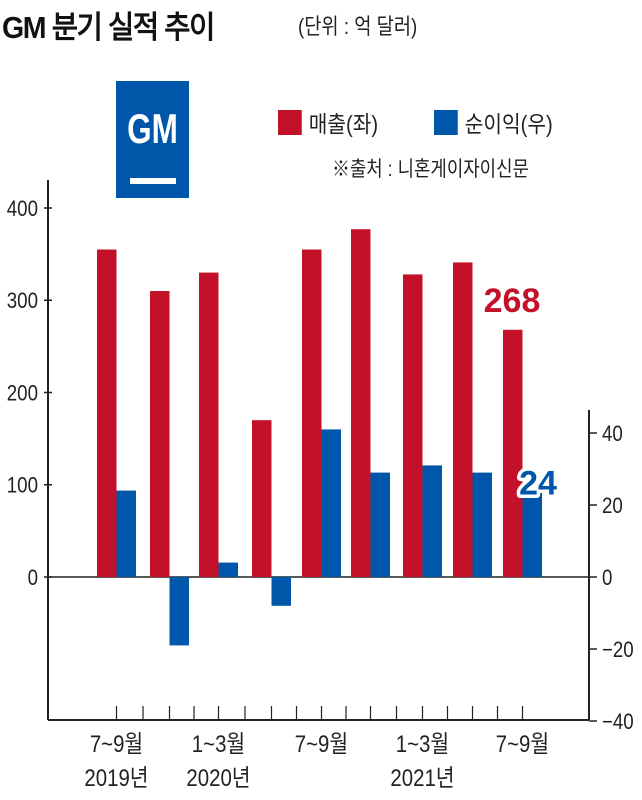 Image resolution: width=642 pixels, height=800 pixels. Describe the element at coordinates (512, 301) in the screenshot. I see `data-label-revenue: 268` at that location.